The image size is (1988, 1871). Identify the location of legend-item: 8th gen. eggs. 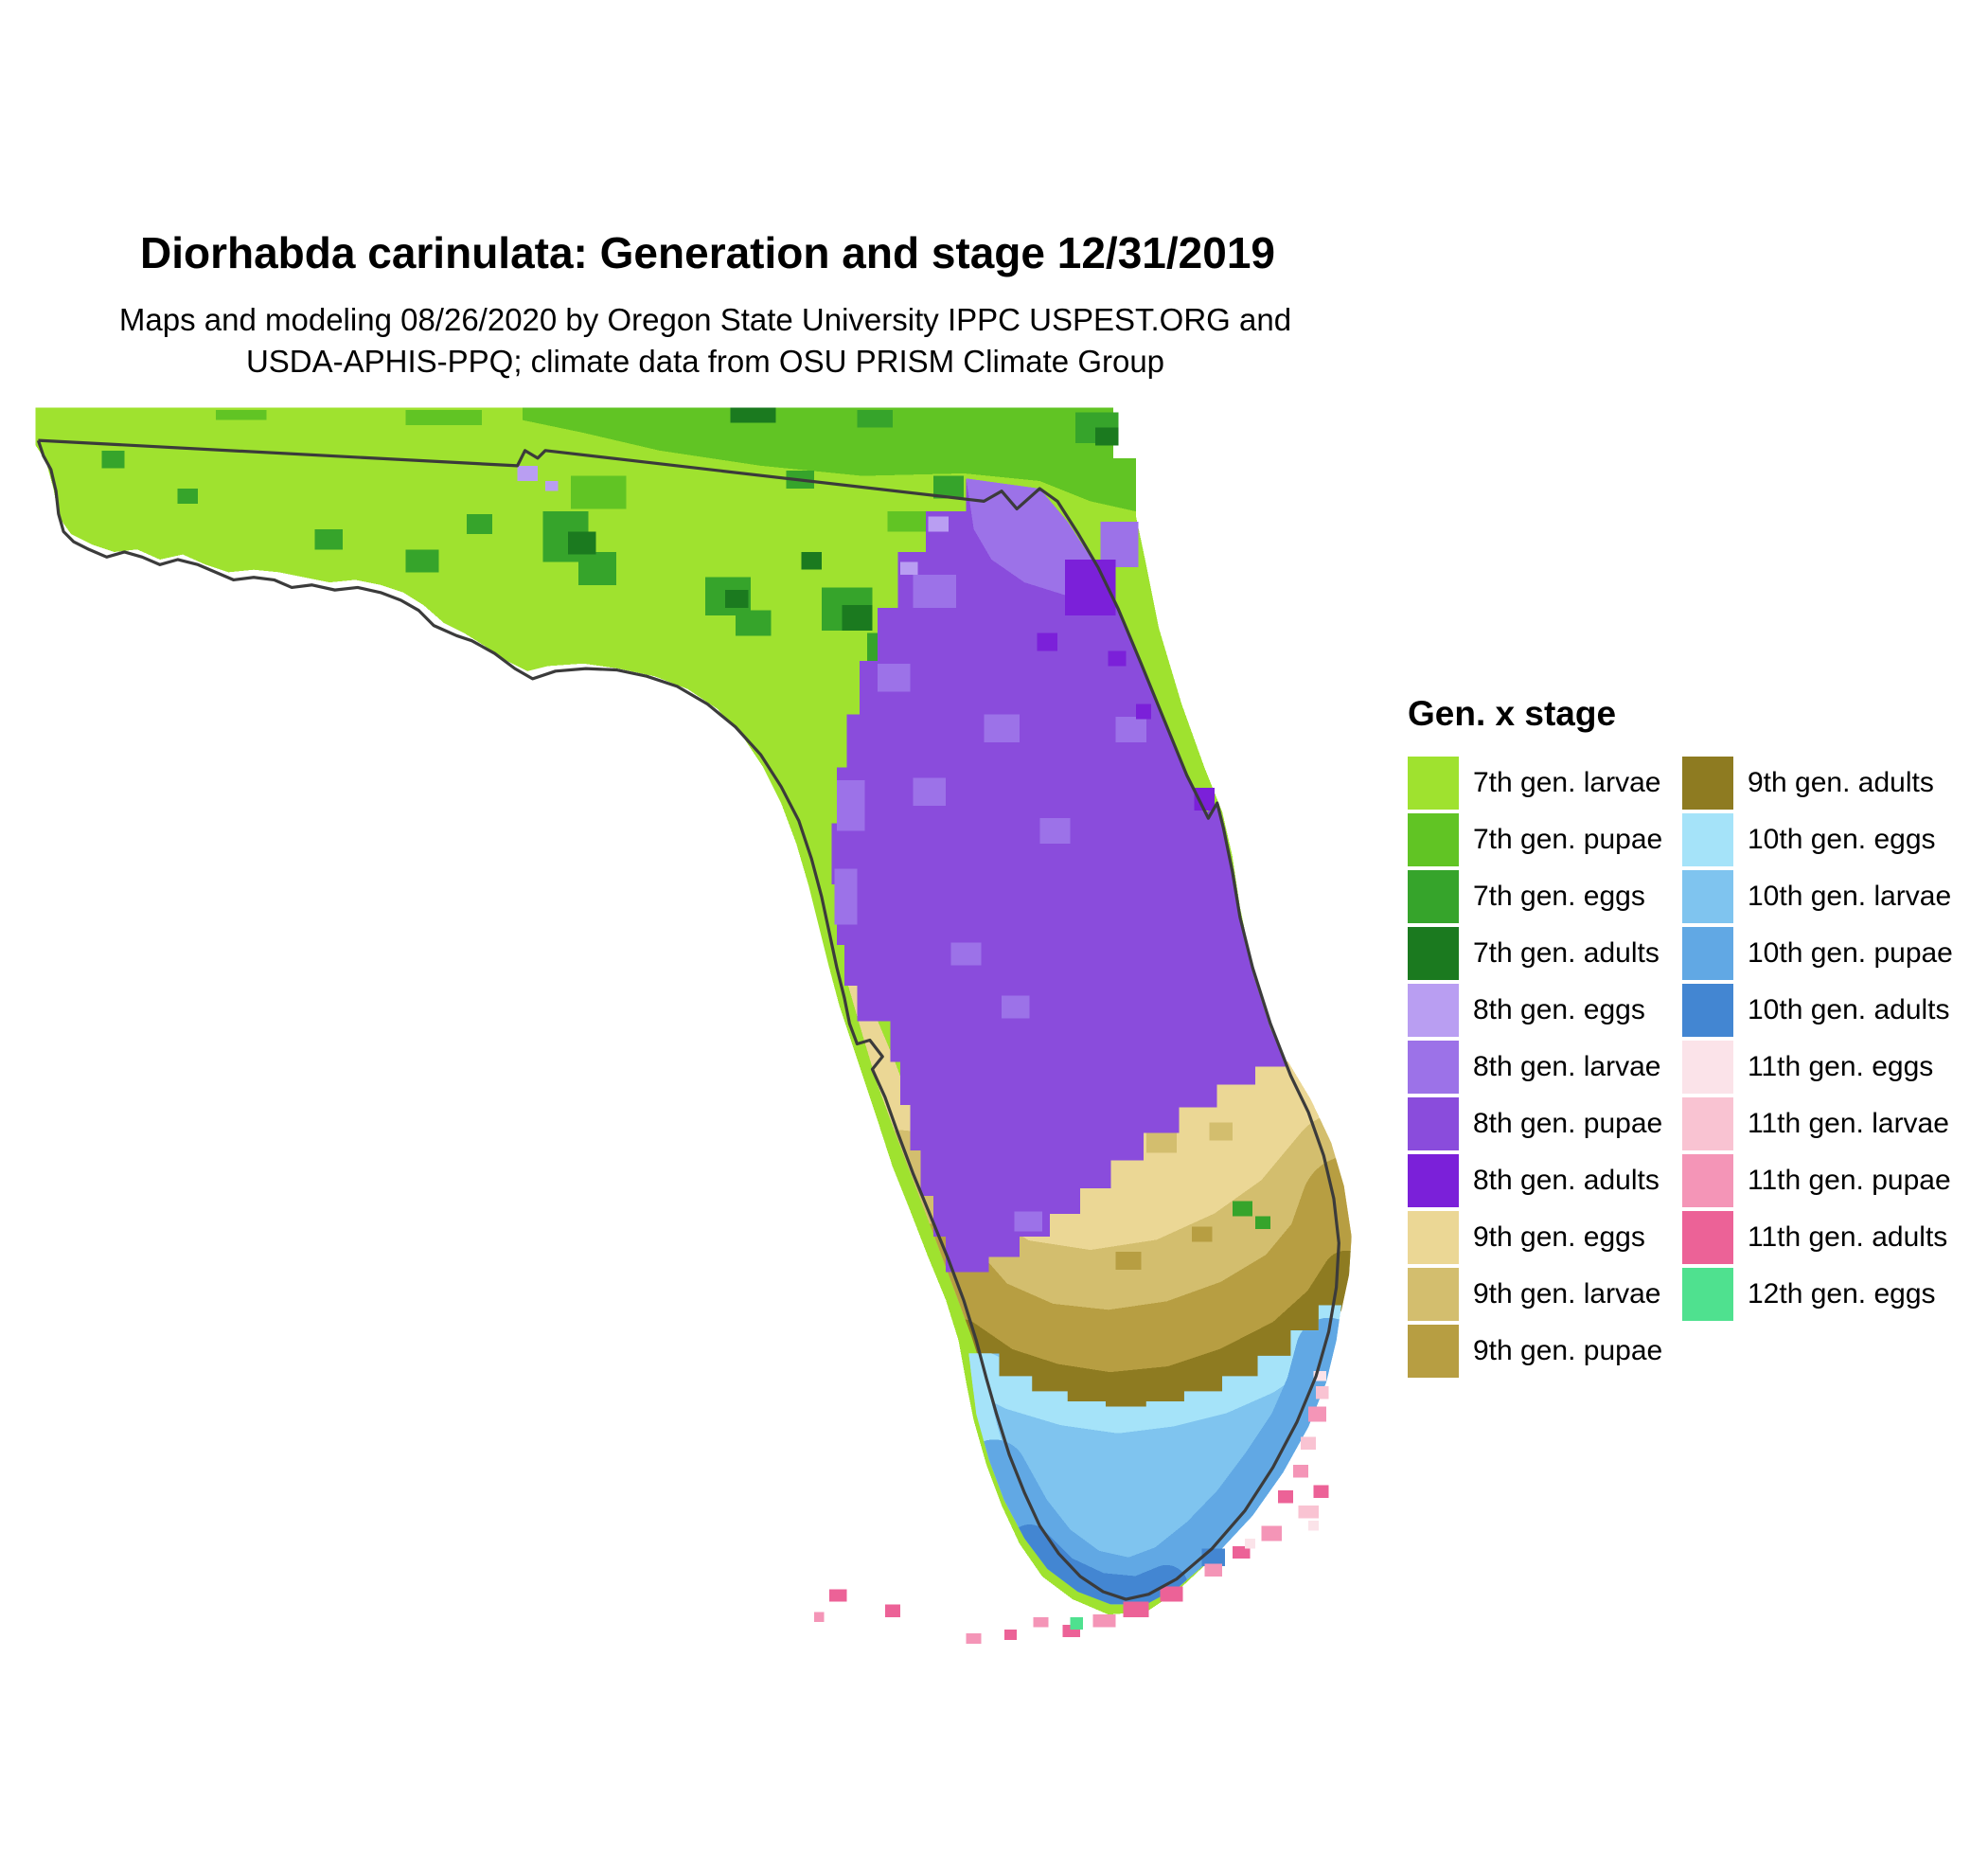
(1545, 1010).